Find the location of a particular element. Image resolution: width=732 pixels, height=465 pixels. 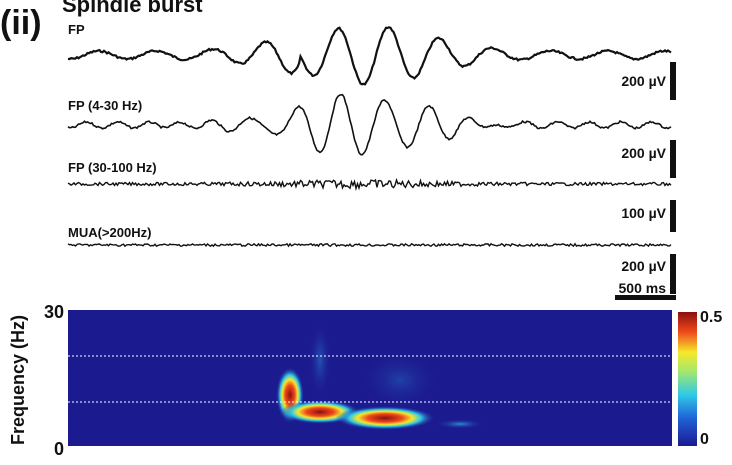

title: Spindle burst is located at coordinates (132, 8).